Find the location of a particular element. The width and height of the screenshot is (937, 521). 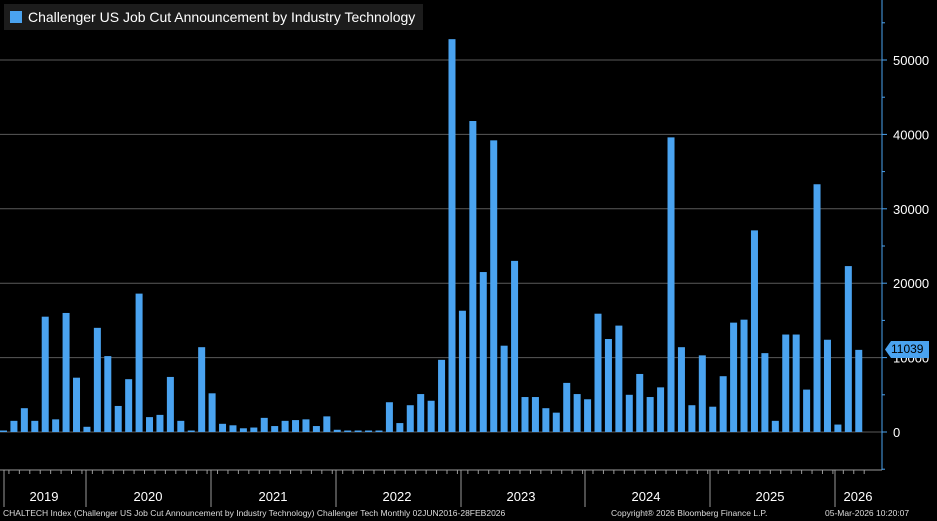

footer-timestamp: 05-Mar-2026 10:20:07 is located at coordinates (867, 513).